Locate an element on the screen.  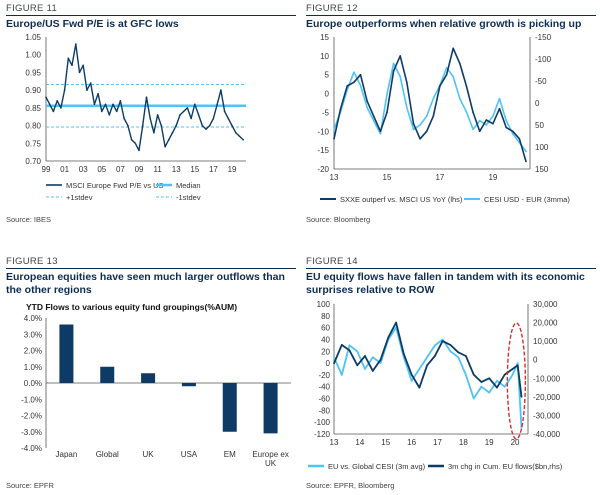
y-tick-label: -5 is located at coordinates (326, 112).